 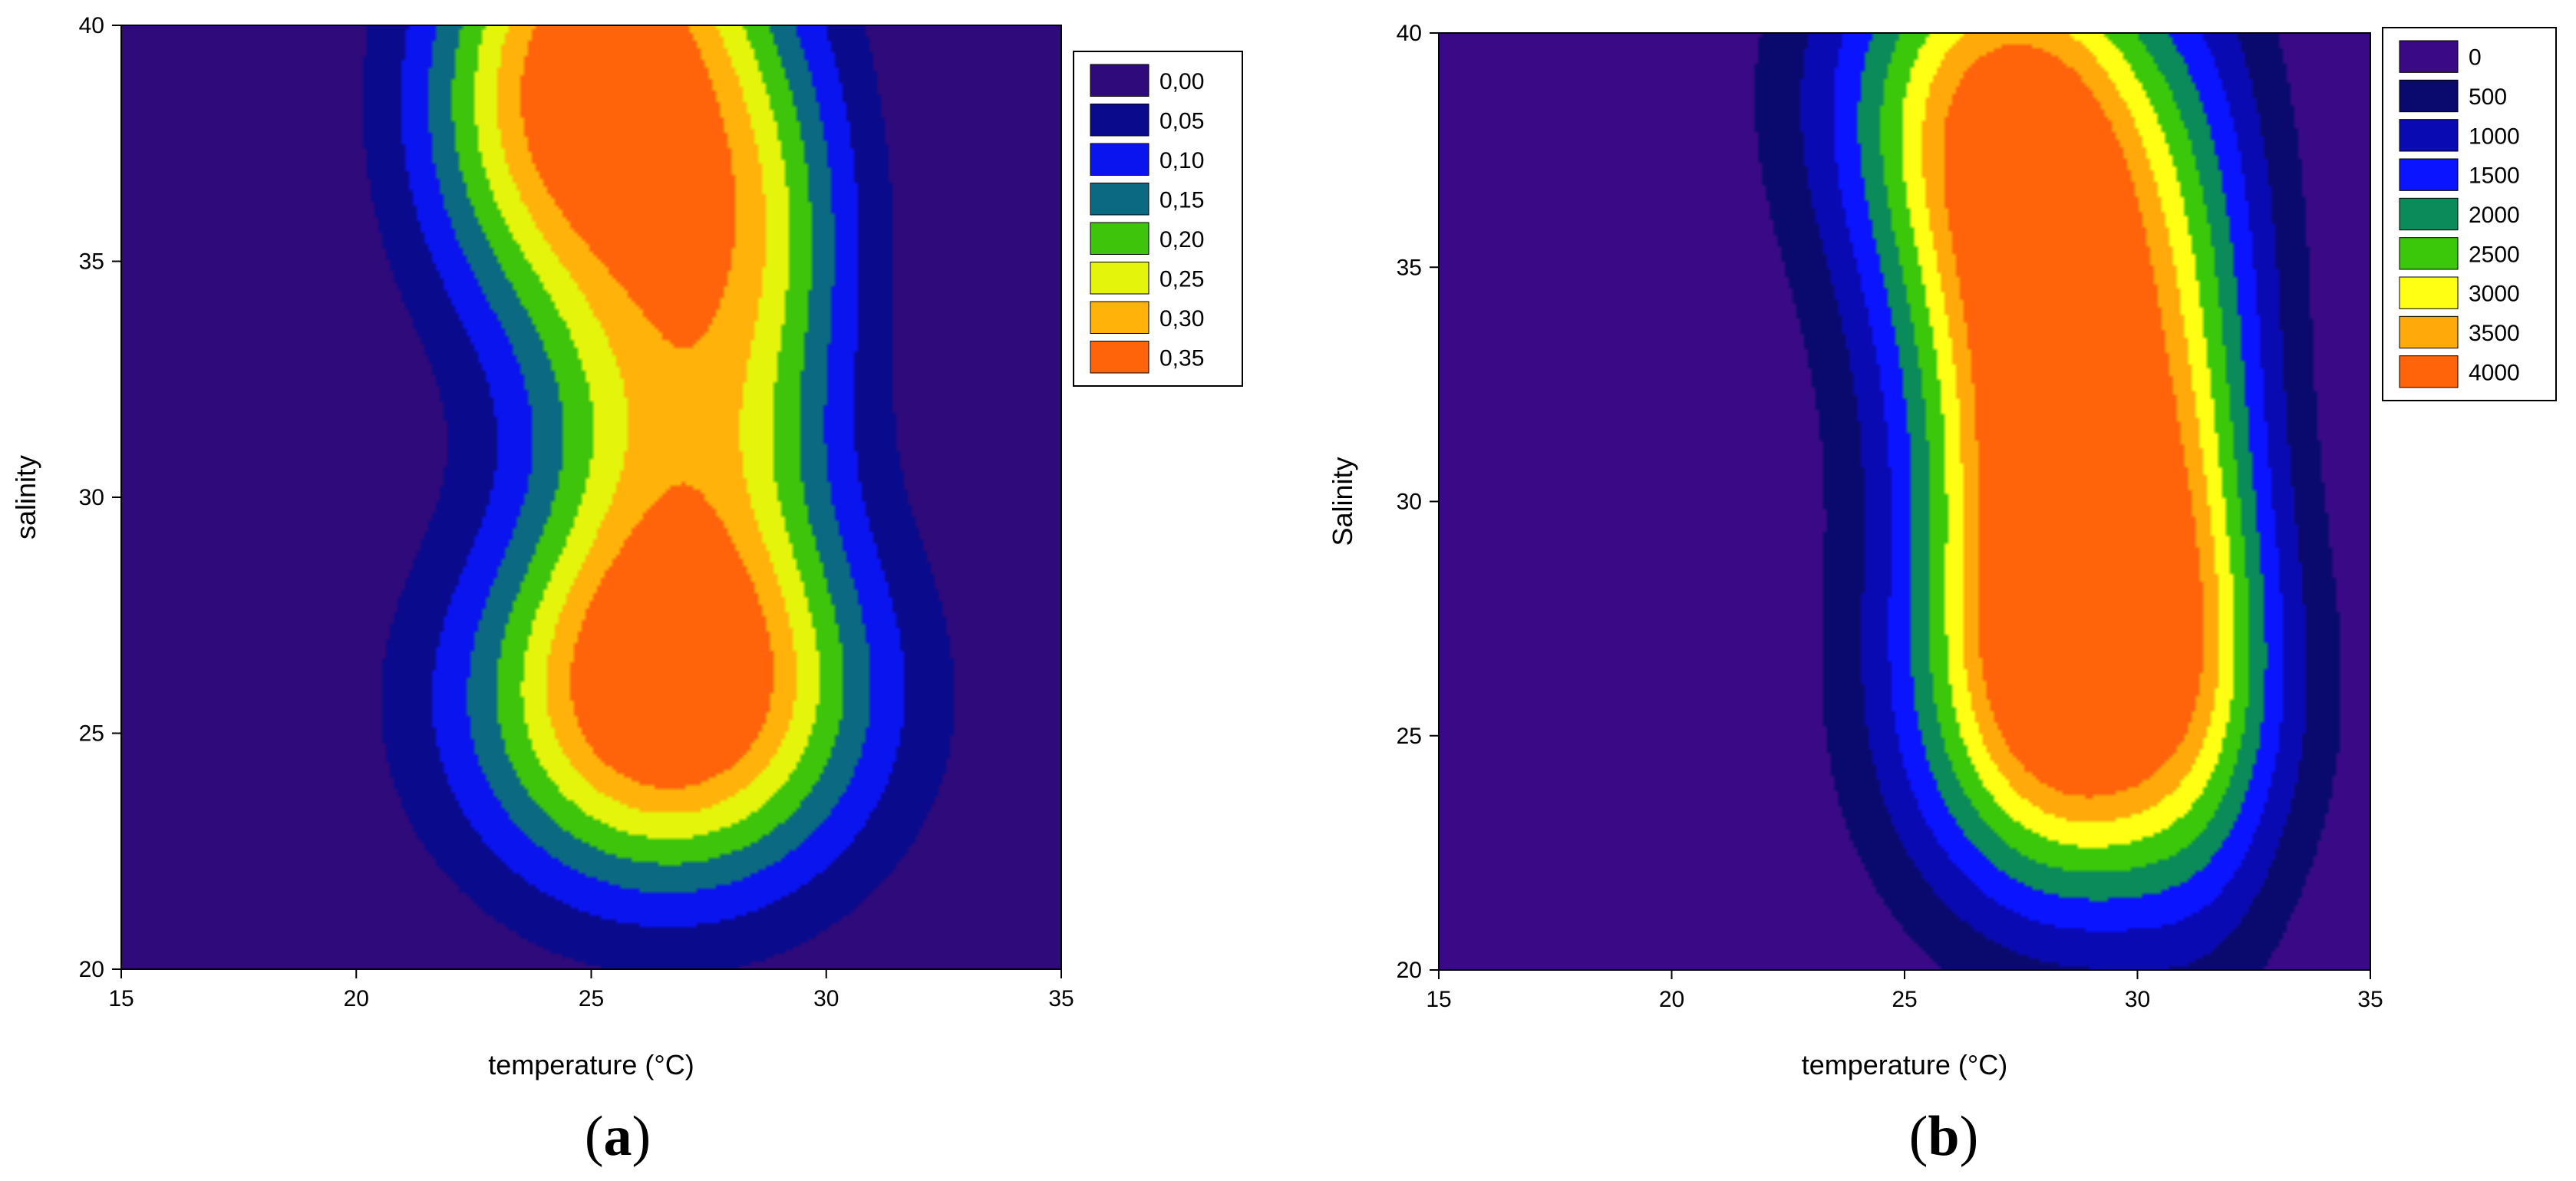 What do you see at coordinates (2494, 373) in the screenshot?
I see `legend-label: 4000` at bounding box center [2494, 373].